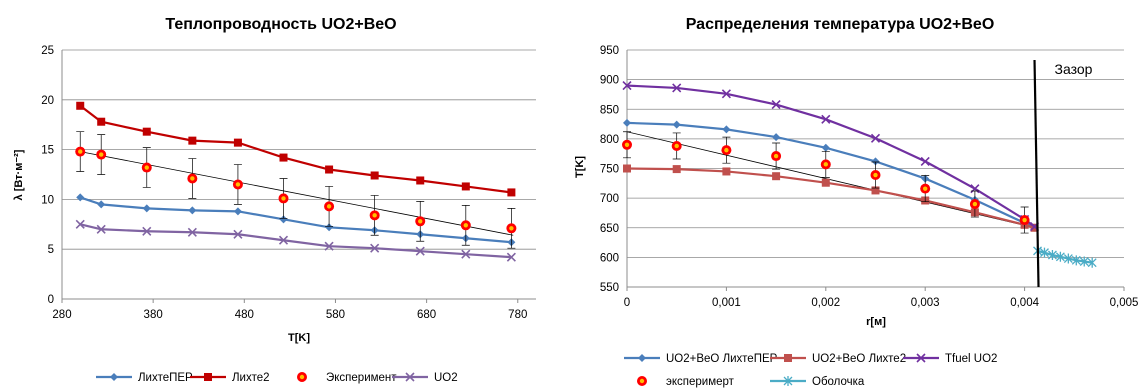  What do you see at coordinates (609, 199) in the screenshot?
I see `y-tick-label: 700` at bounding box center [609, 199].